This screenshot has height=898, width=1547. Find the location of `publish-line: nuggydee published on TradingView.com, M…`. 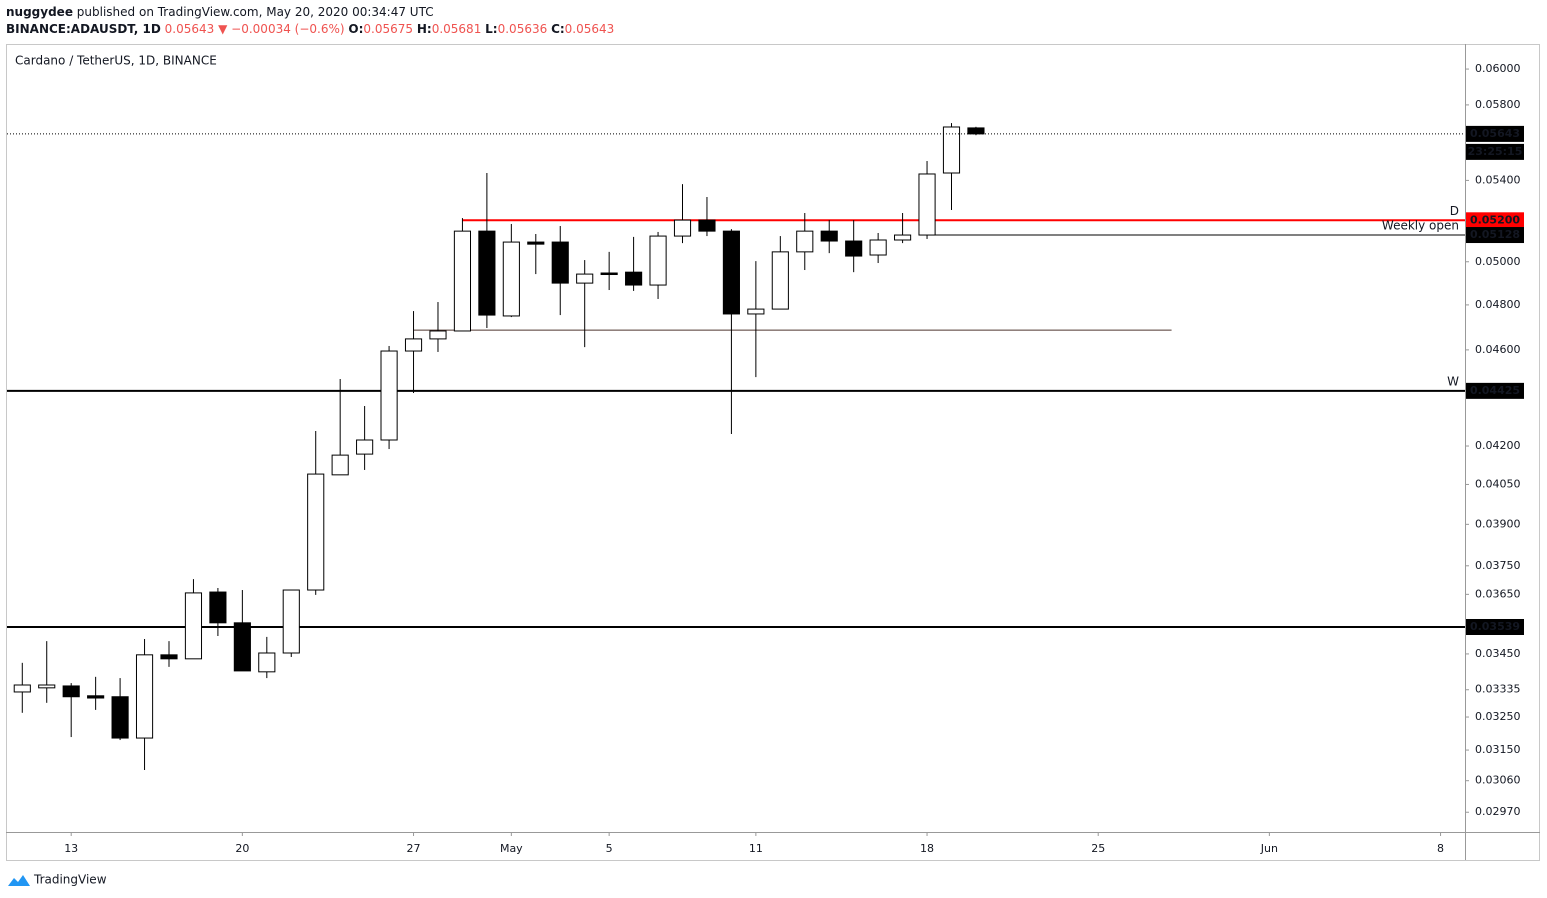

publish-line: nuggydee published on TradingView.com, M… is located at coordinates (310, 12).